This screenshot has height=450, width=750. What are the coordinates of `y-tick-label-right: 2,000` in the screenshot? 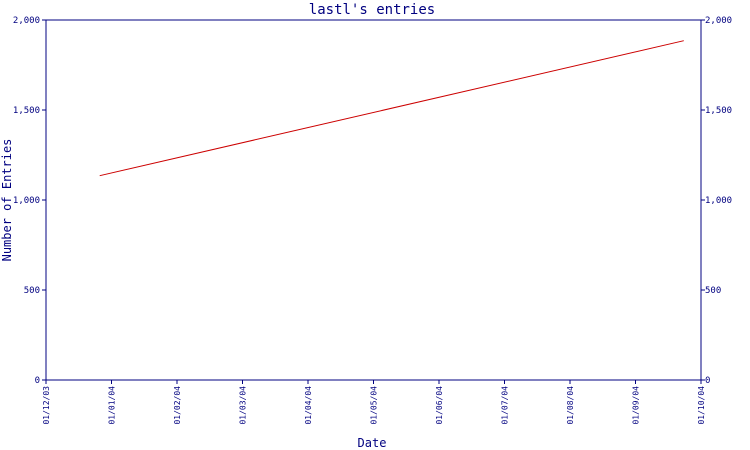 It's located at (718, 21).